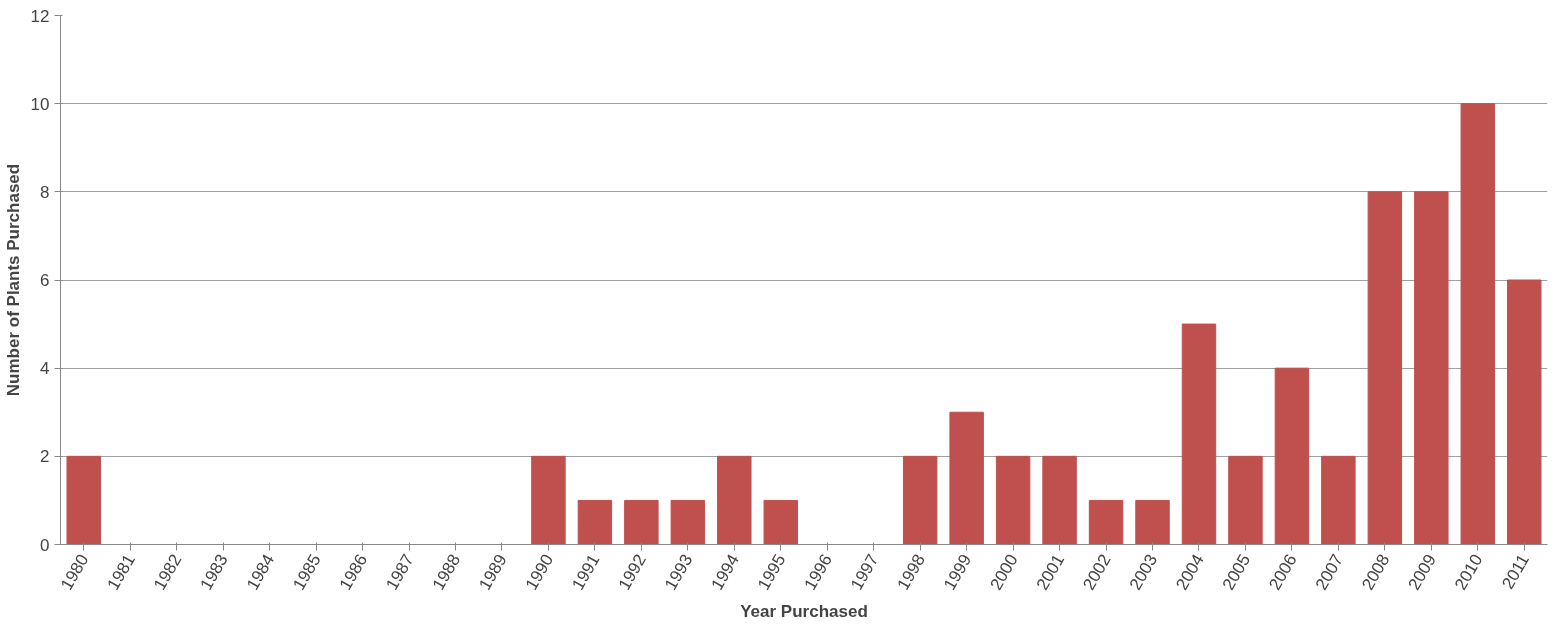  Describe the element at coordinates (40, 16) in the screenshot. I see `y-tick-label: 12` at that location.